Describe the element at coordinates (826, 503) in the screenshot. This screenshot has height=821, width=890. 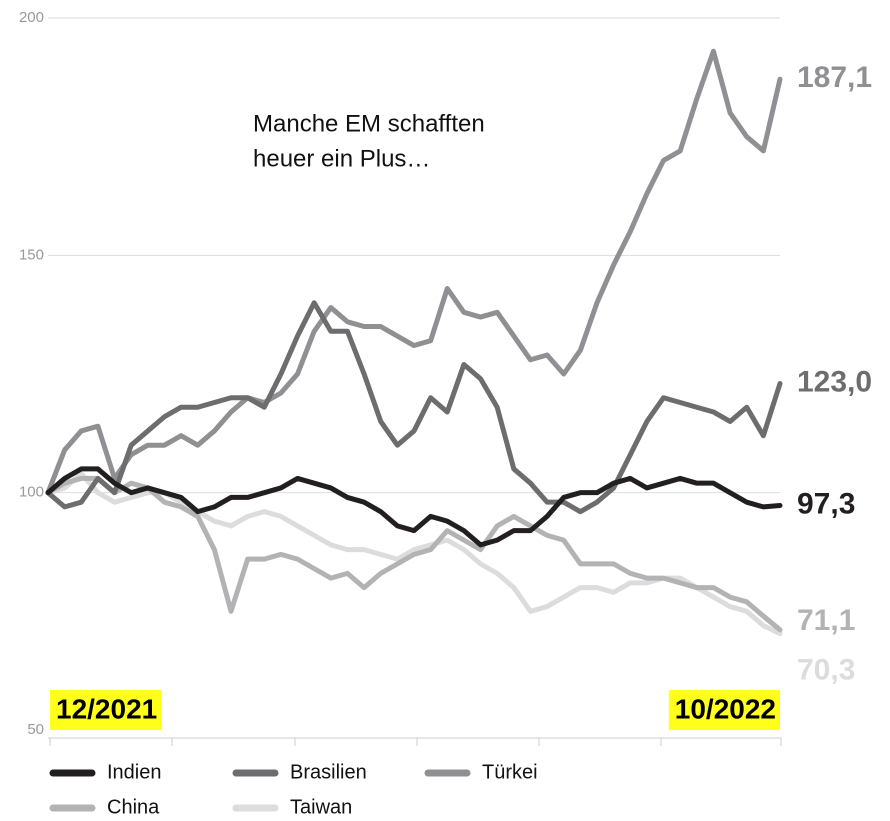
I see `end-label: 97,3` at that location.